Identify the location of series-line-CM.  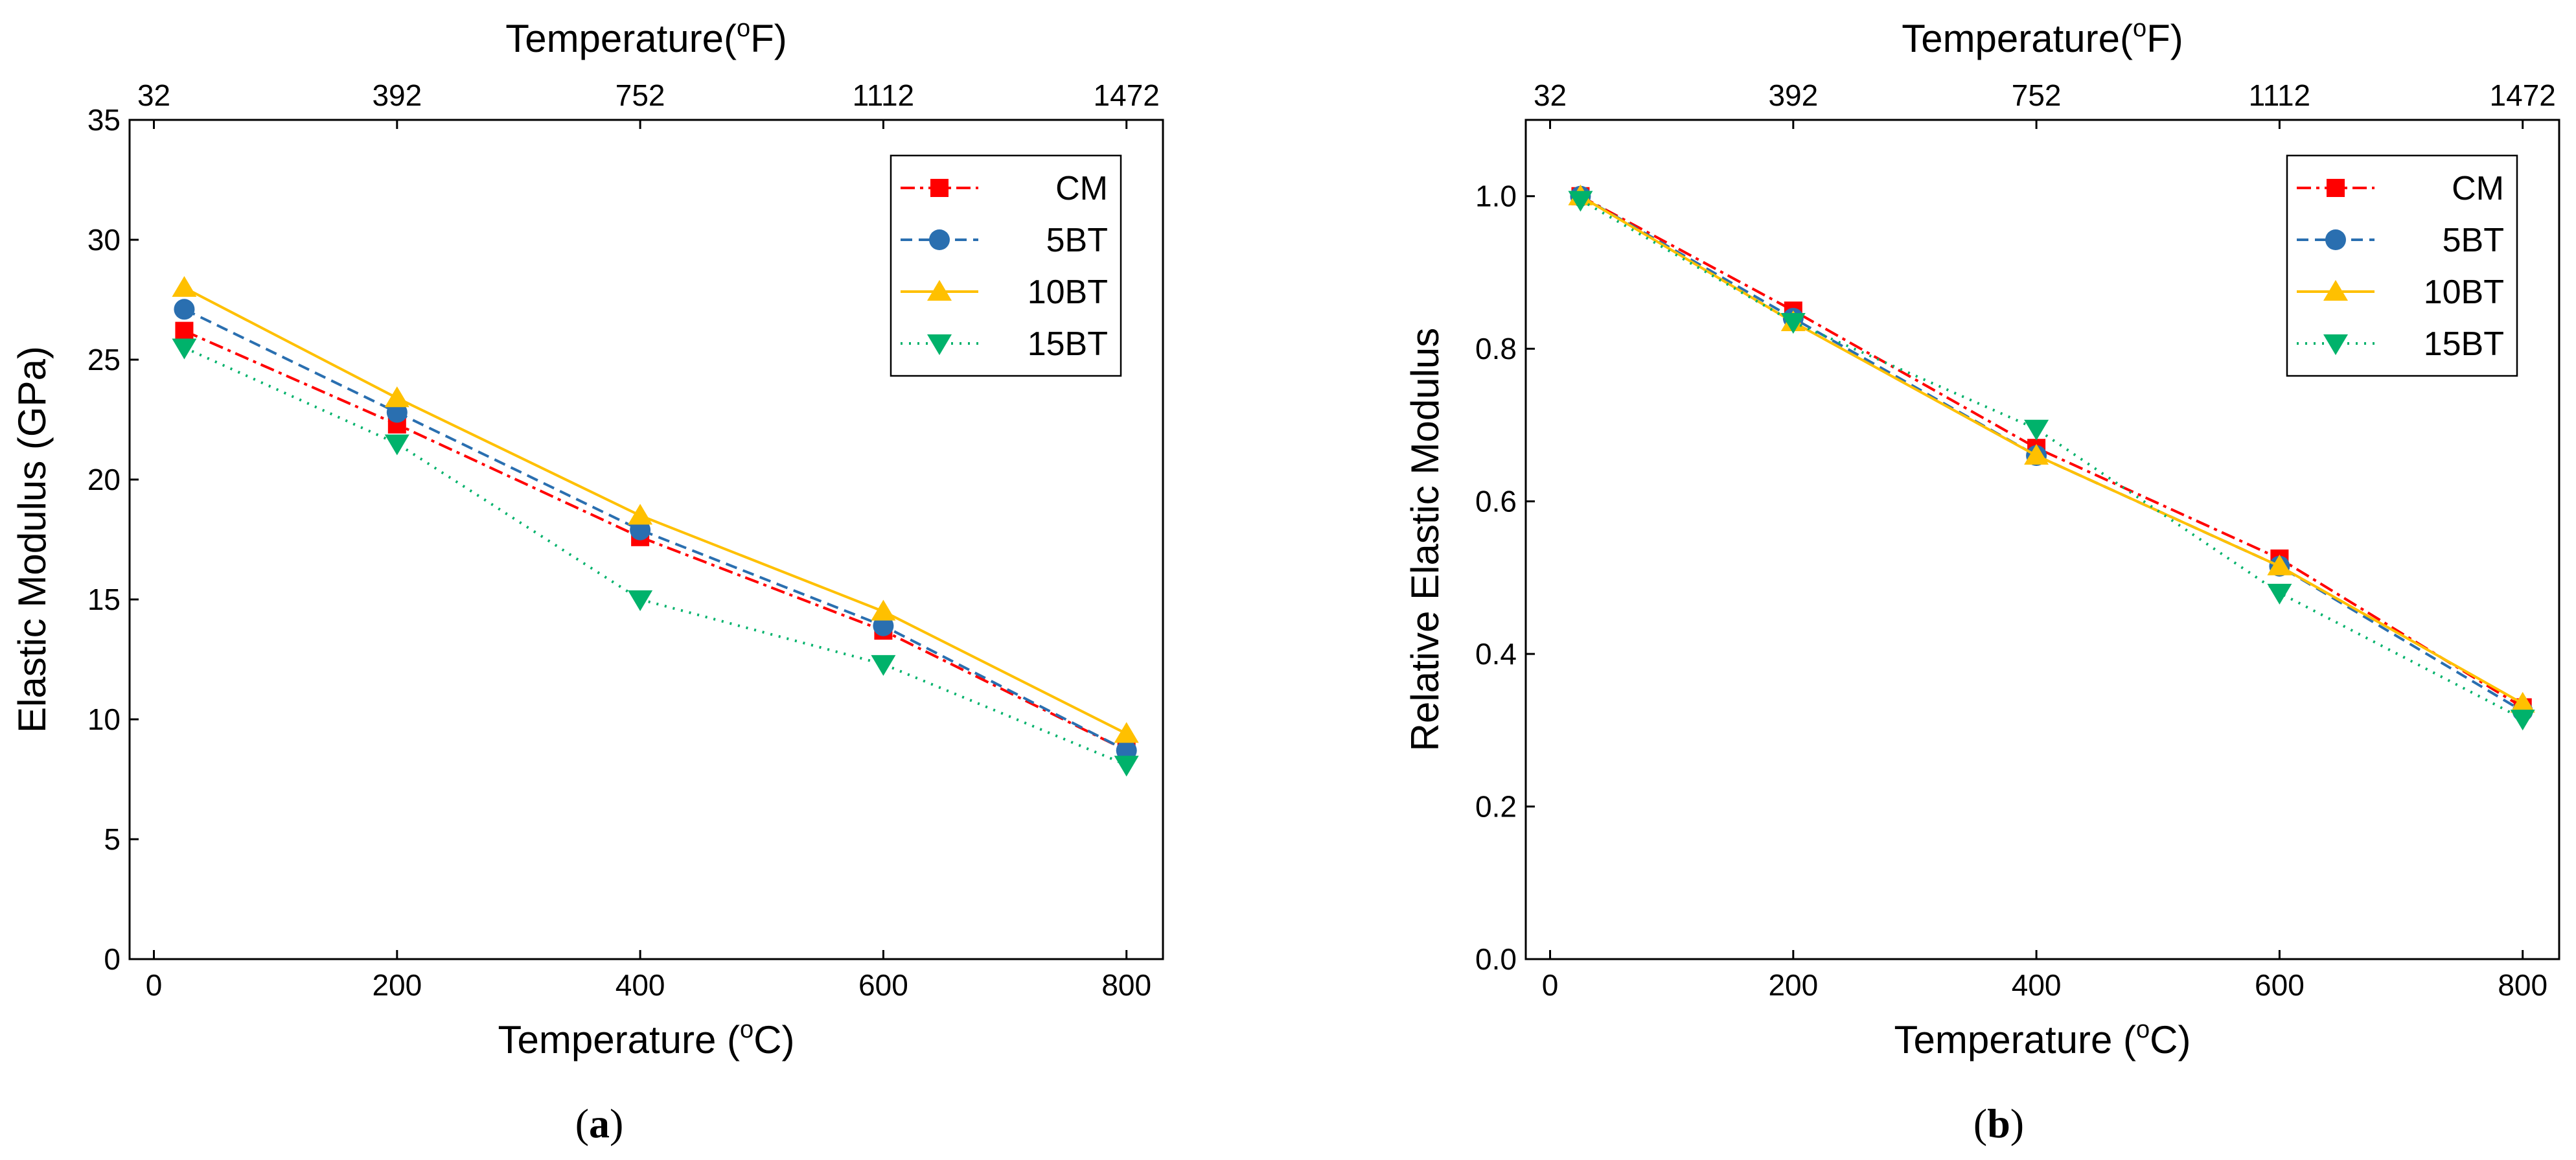
(655, 540).